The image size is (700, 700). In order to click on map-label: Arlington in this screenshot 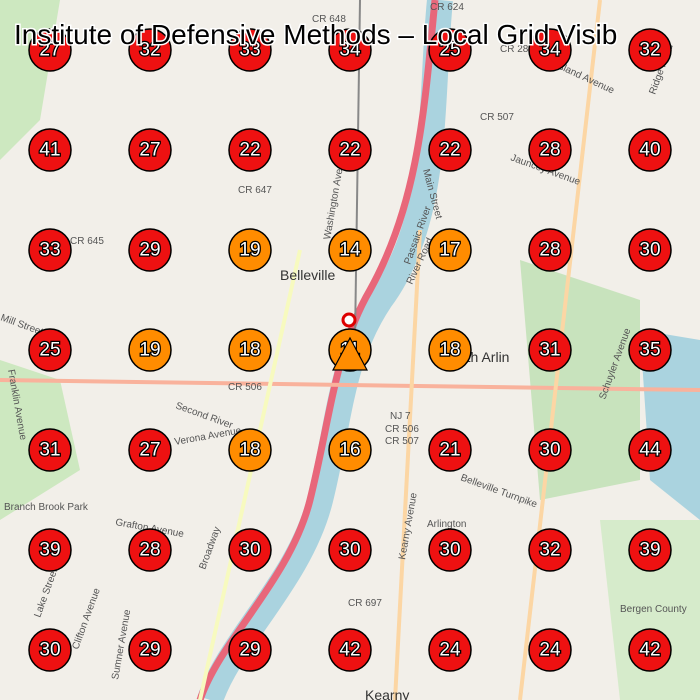, I will do `click(446, 524)`.